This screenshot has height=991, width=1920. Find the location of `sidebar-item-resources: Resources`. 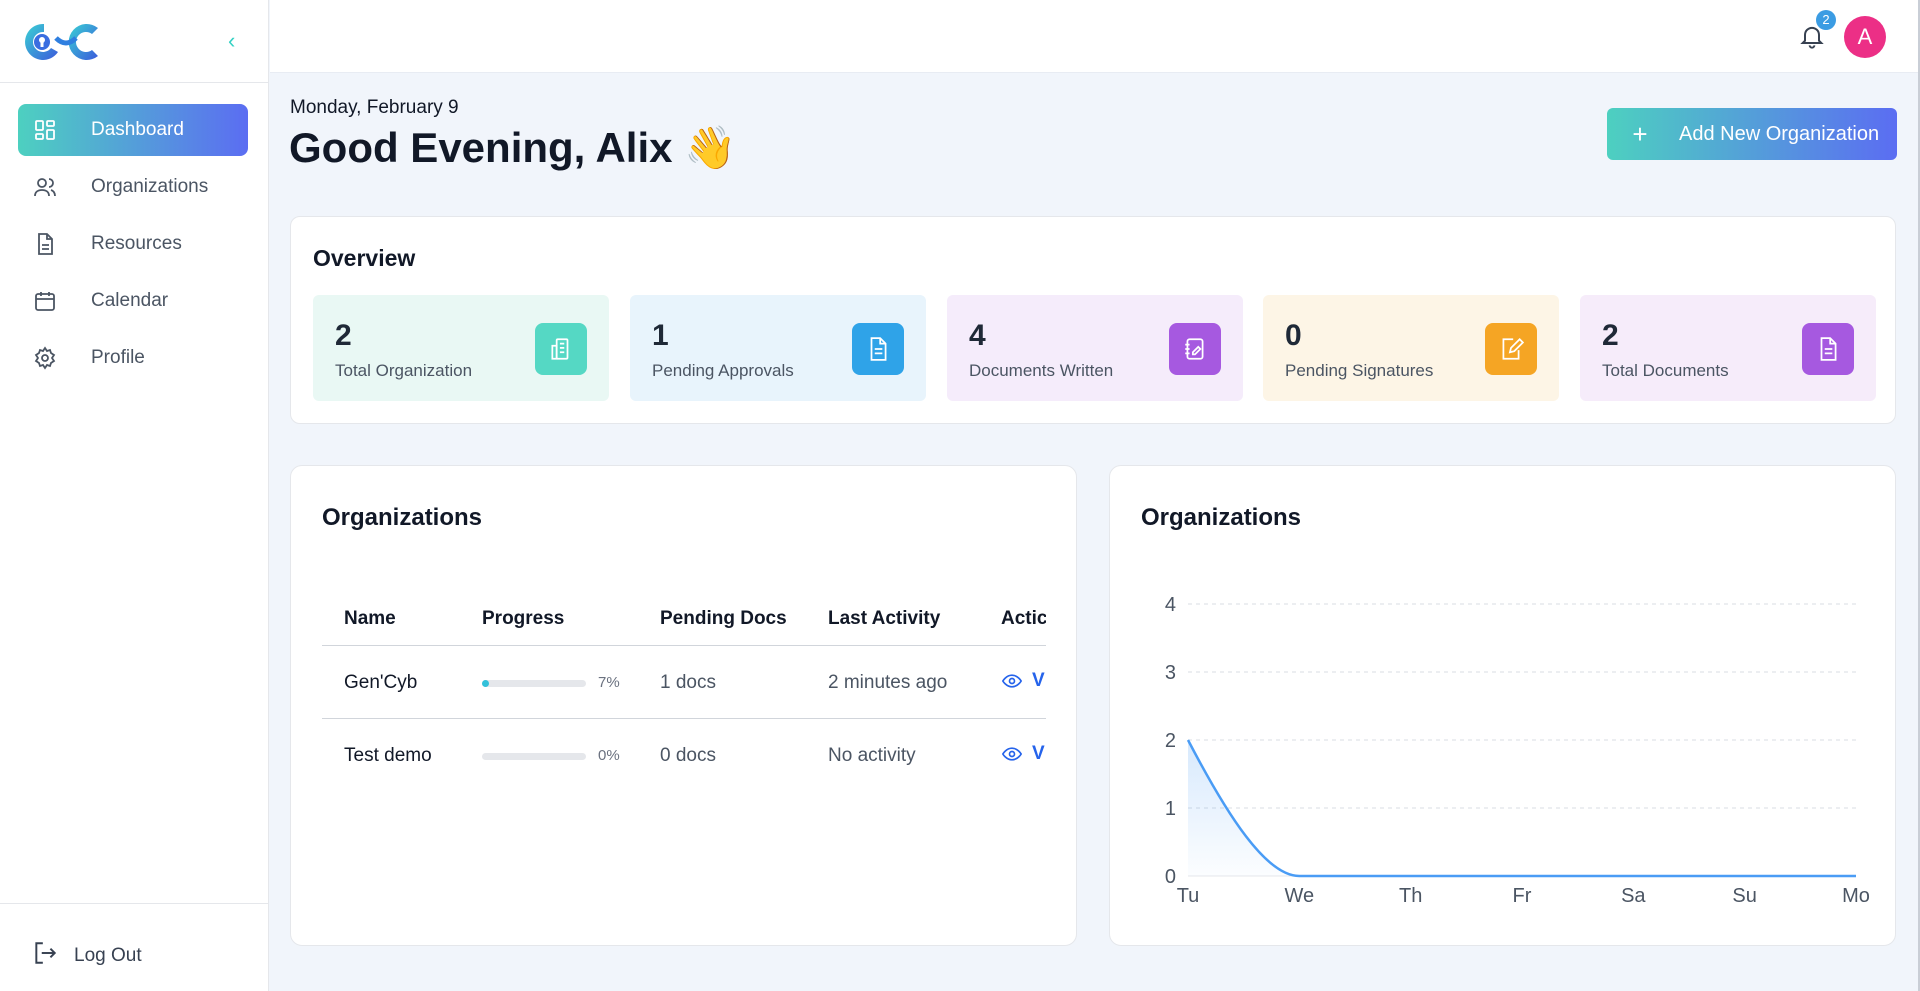

sidebar-item-resources: Resources is located at coordinates (133, 244).